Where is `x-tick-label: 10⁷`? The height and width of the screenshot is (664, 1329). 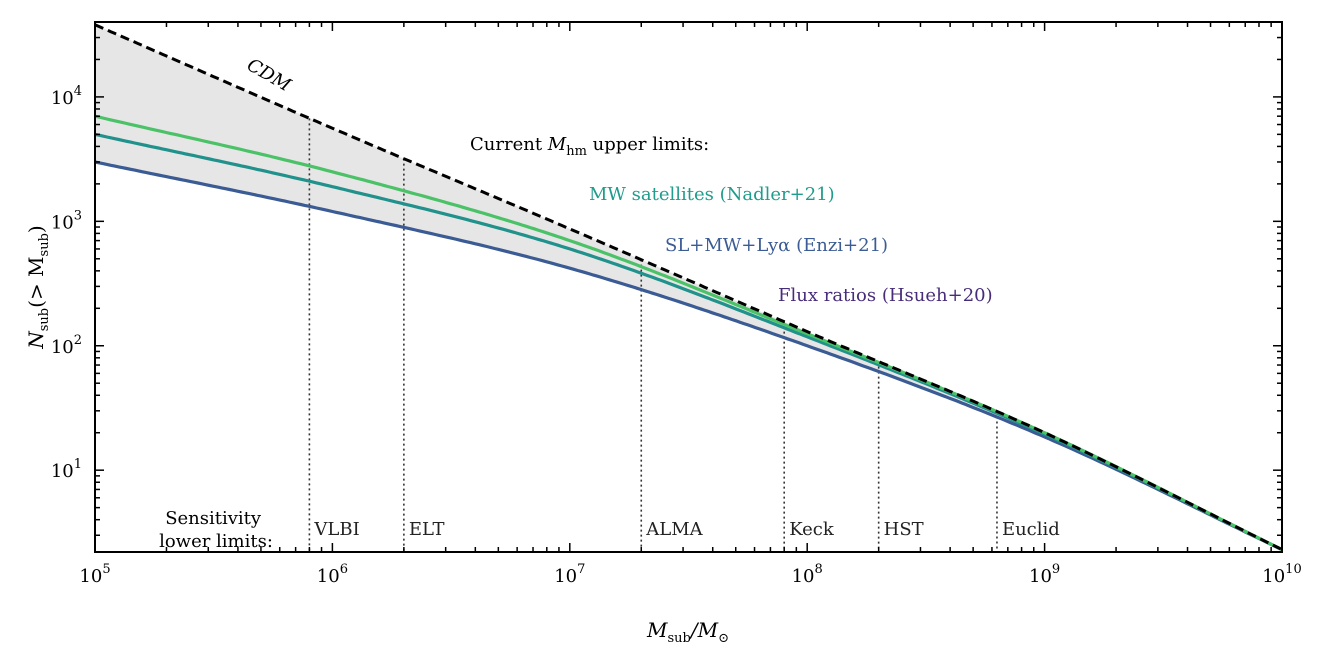 x-tick-label: 10⁷ is located at coordinates (569, 574).